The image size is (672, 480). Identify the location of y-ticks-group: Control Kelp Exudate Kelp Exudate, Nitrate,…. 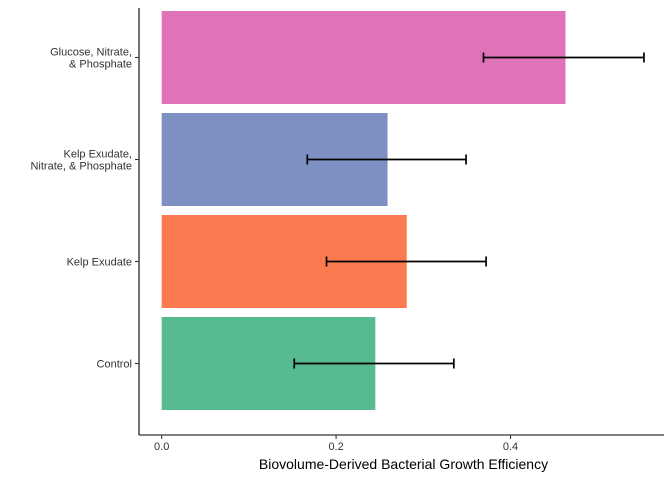
(84, 209).